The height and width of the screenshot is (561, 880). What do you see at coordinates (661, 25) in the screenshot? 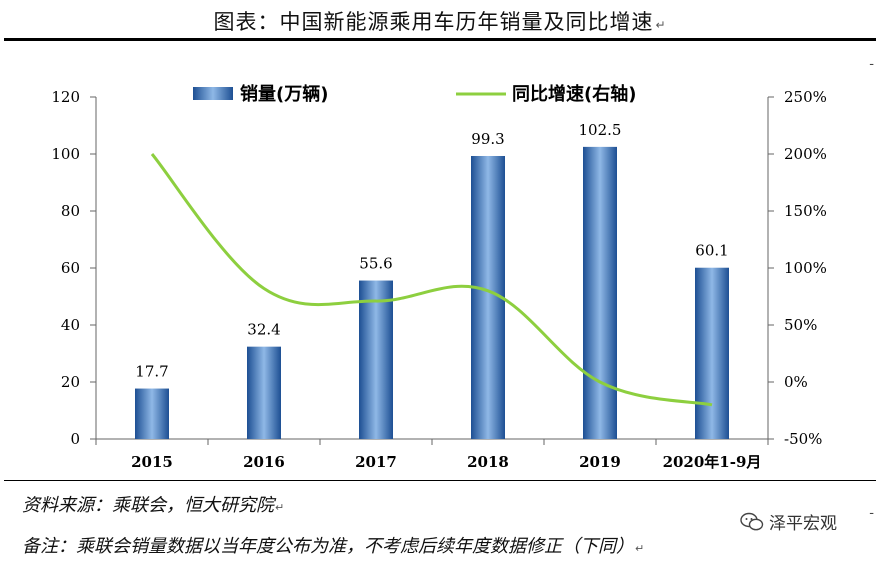
I see `title-return-mark: ↵` at bounding box center [661, 25].